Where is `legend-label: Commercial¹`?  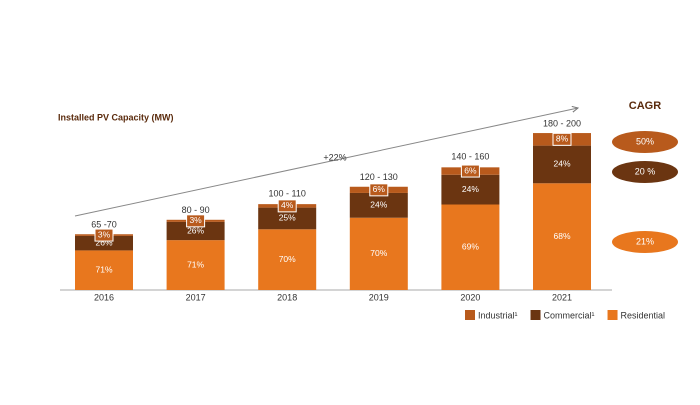
legend-label: Commercial¹ is located at coordinates (569, 315).